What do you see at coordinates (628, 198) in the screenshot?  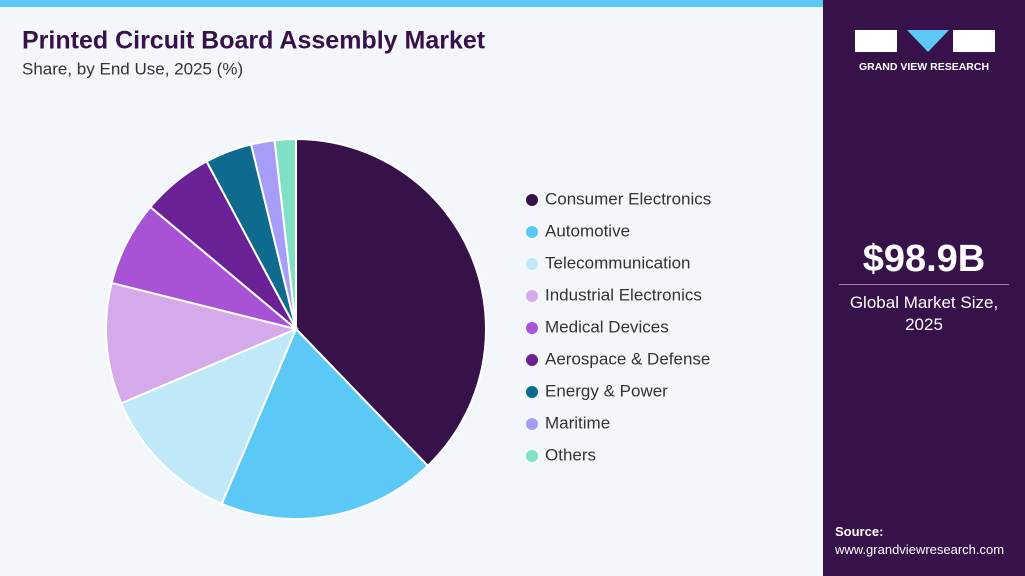 I see `legend-label: Consumer Electronics` at bounding box center [628, 198].